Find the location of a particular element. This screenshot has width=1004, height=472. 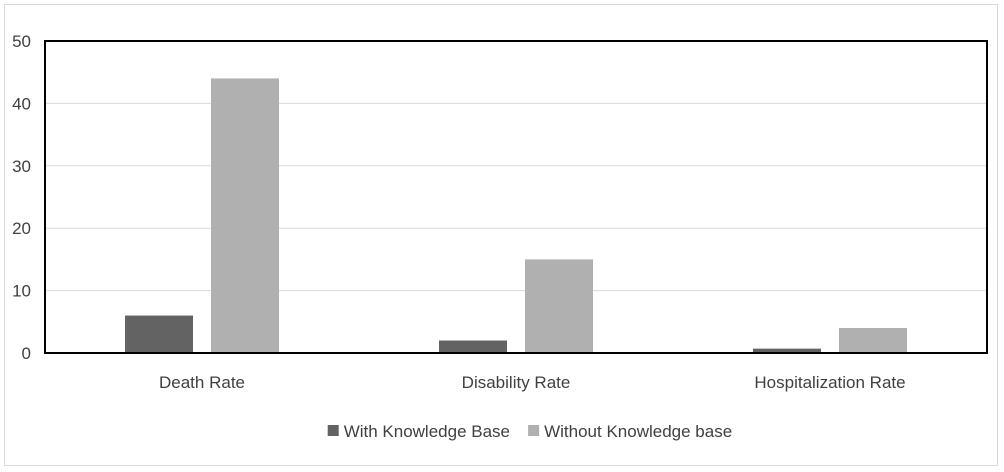

y-tick-label: 20 is located at coordinates (21, 228).